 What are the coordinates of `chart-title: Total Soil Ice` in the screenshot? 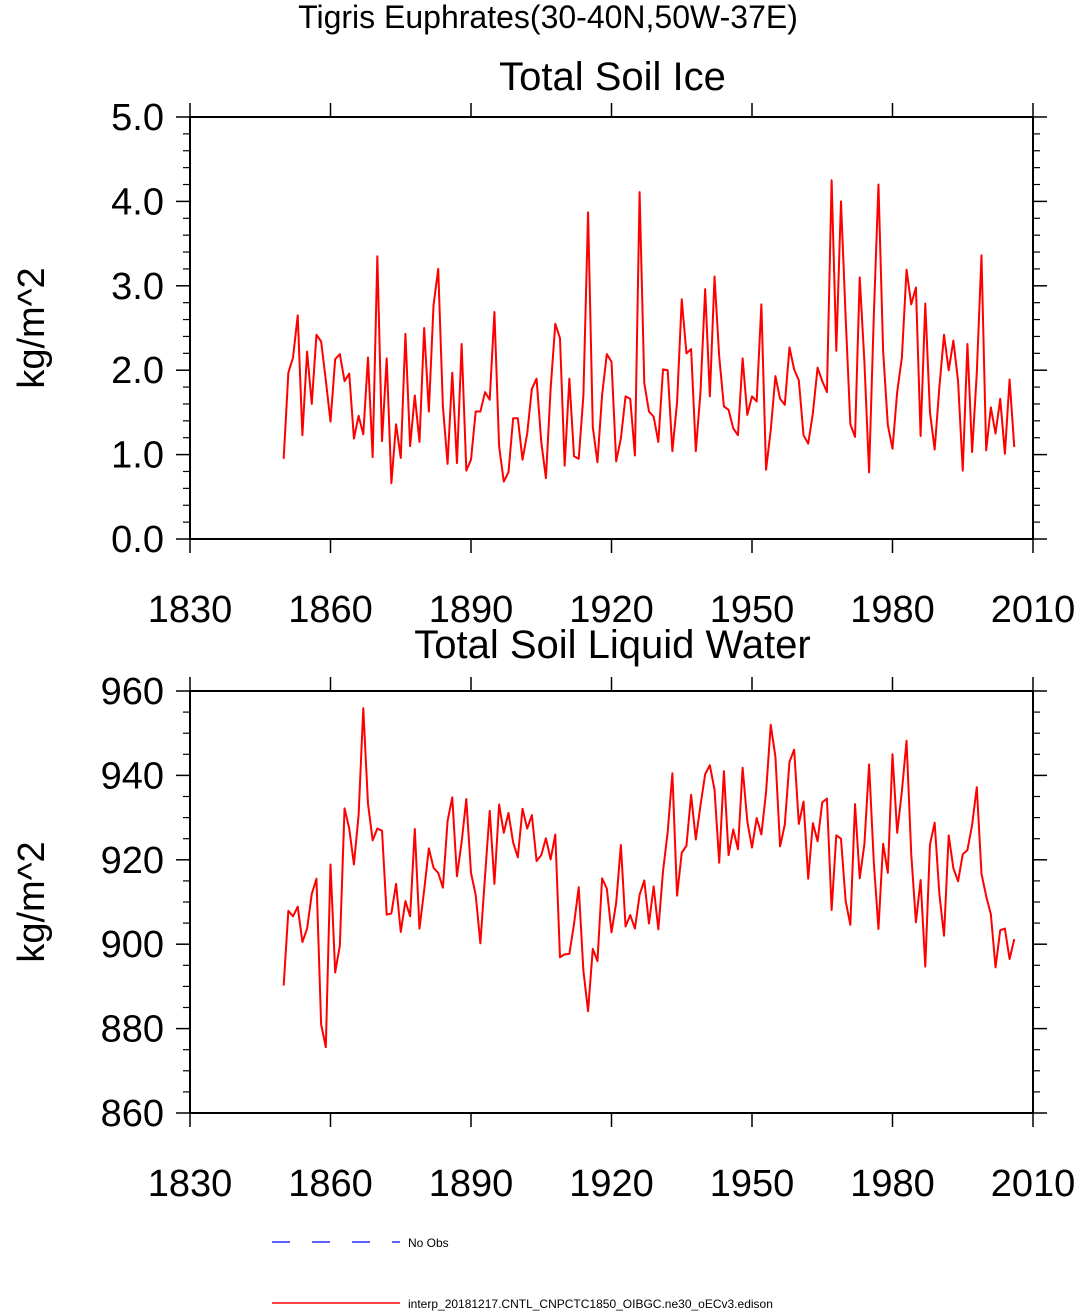 It's located at (612, 77).